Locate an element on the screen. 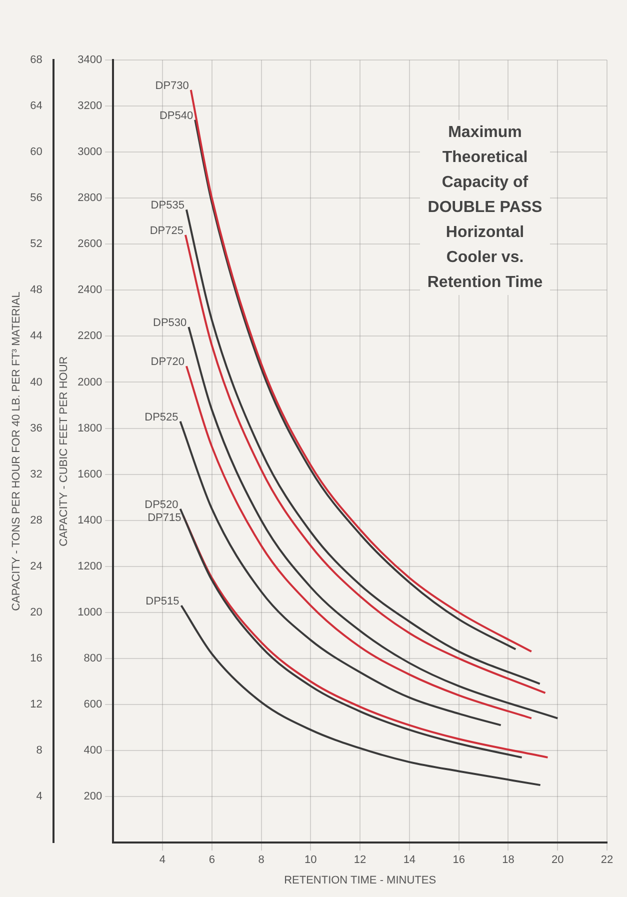 The width and height of the screenshot is (627, 897). y-tick-label: 400 is located at coordinates (93, 750).